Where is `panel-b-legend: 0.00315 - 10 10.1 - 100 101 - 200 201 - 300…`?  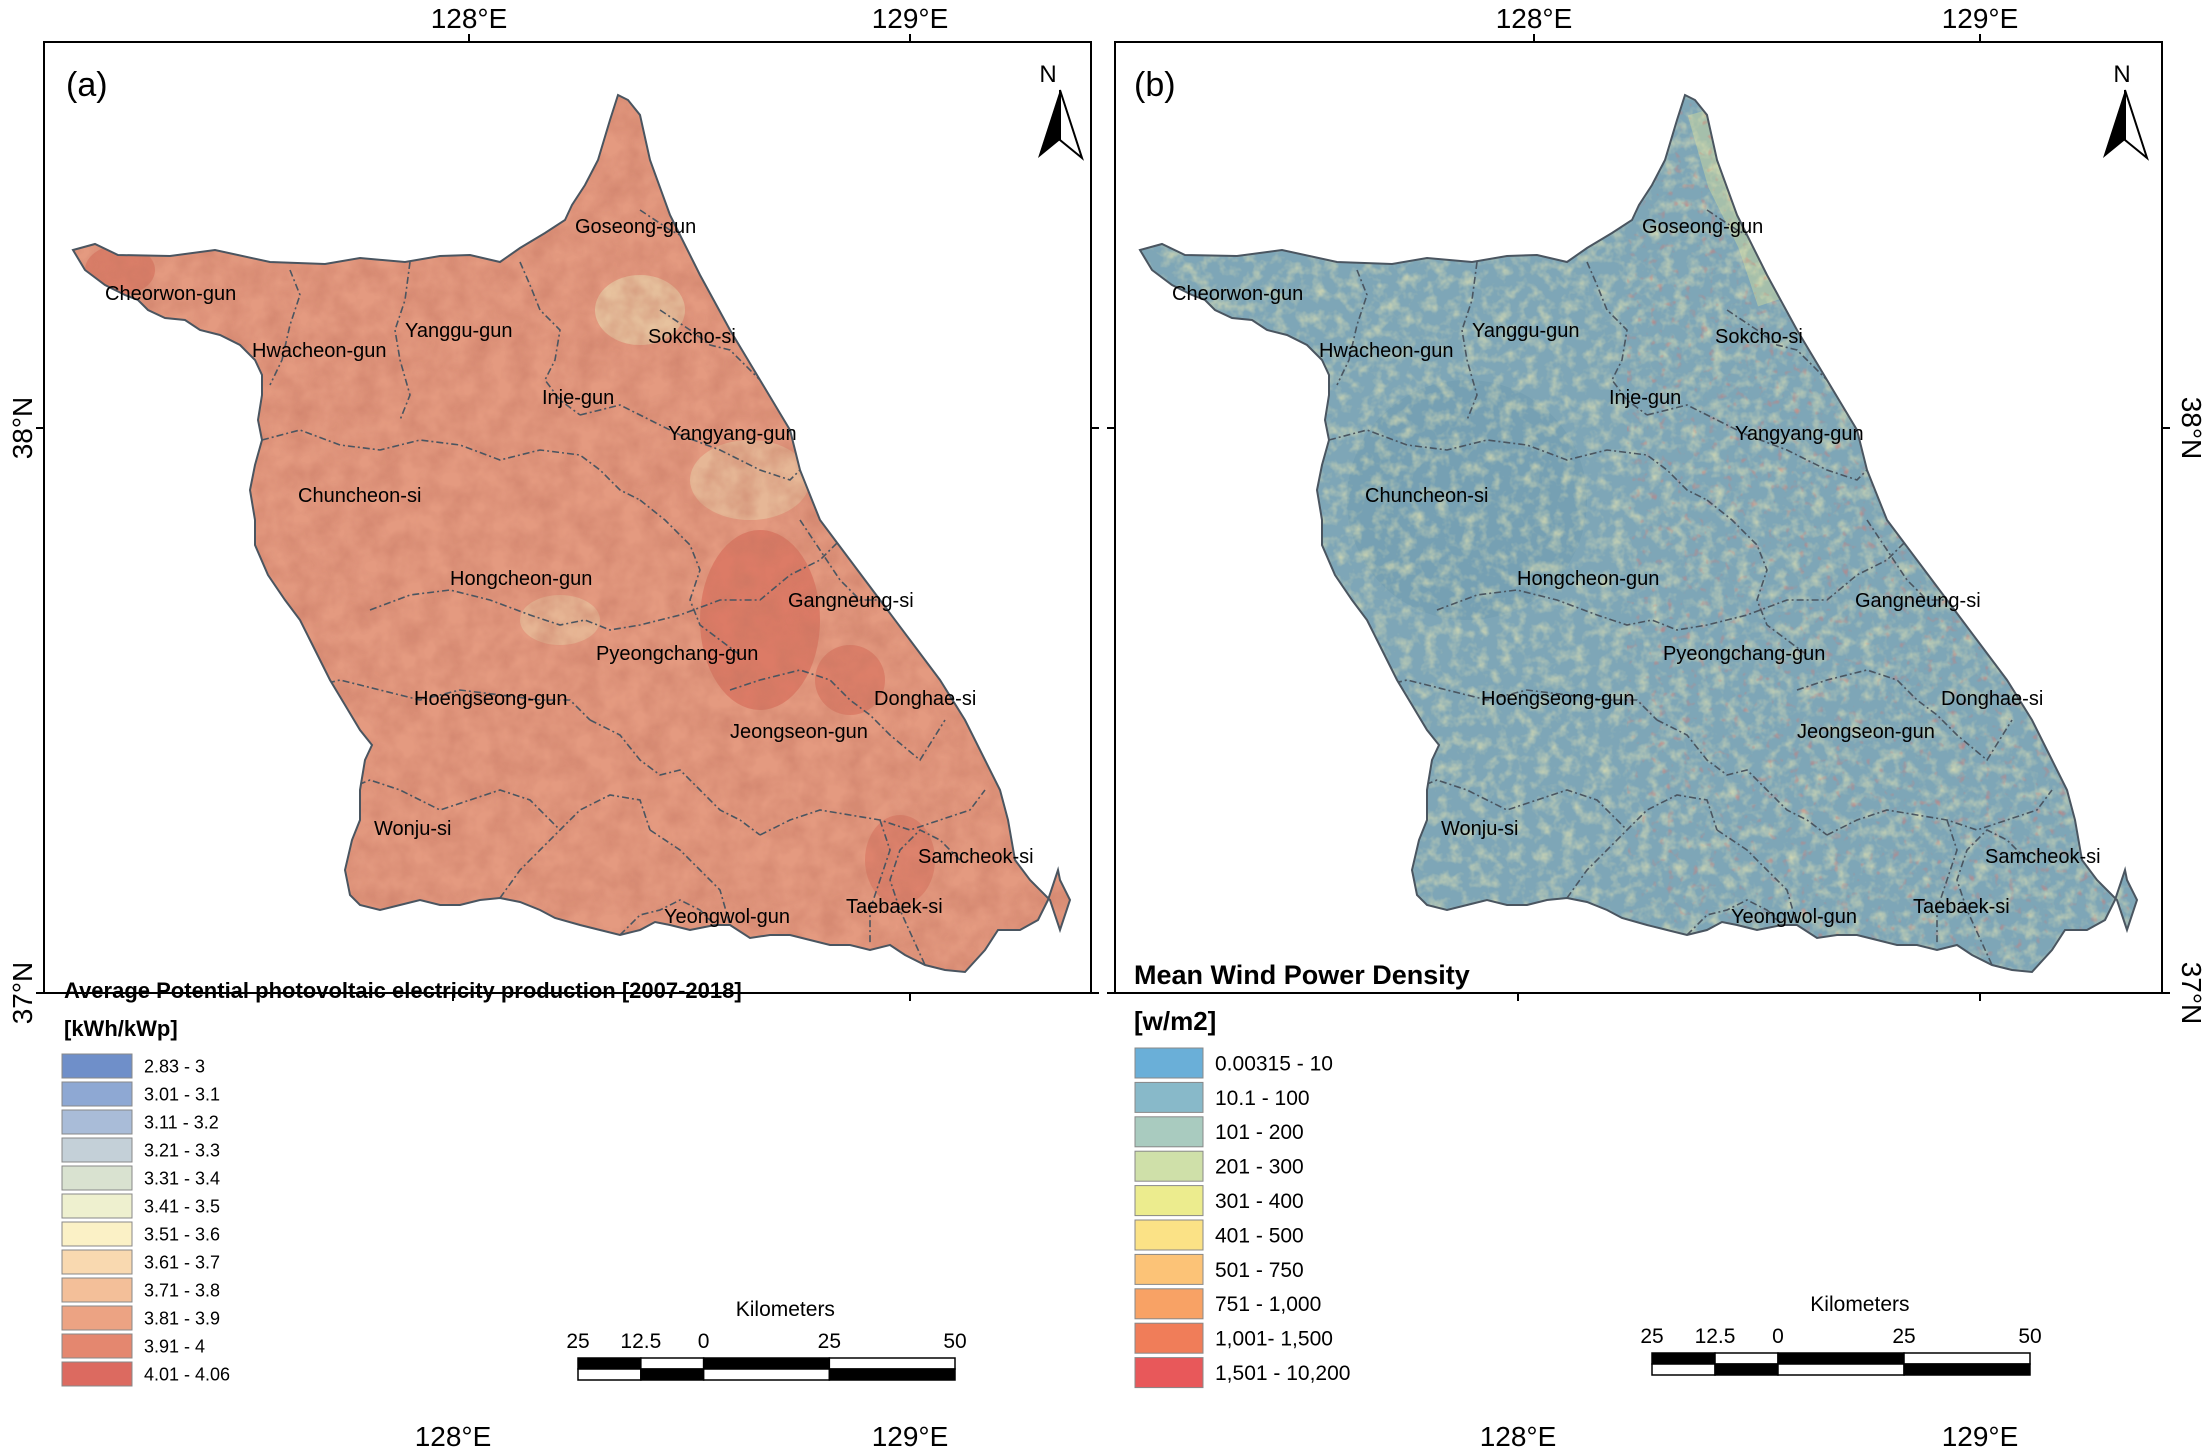 panel-b-legend: 0.00315 - 10 10.1 - 100 101 - 200 201 - 300… is located at coordinates (1242, 1218).